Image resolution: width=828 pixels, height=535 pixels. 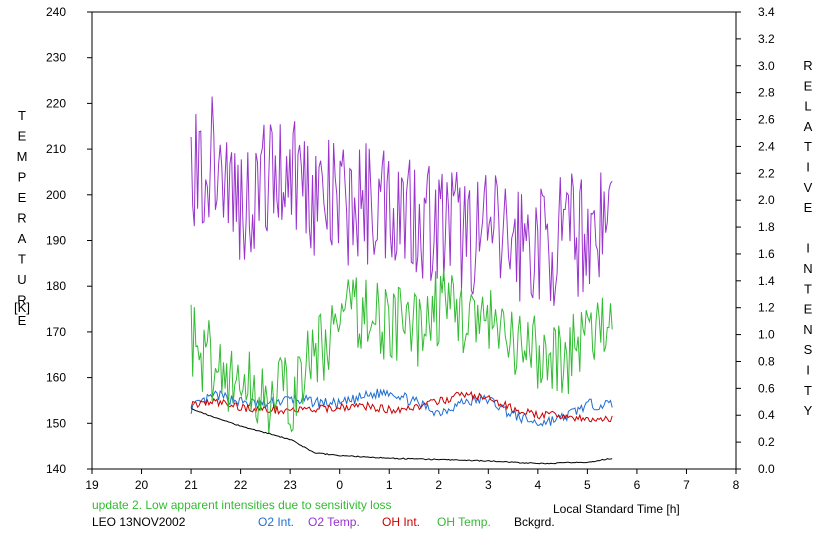 I want to click on y-left-label-letter: U, so click(x=21, y=279).